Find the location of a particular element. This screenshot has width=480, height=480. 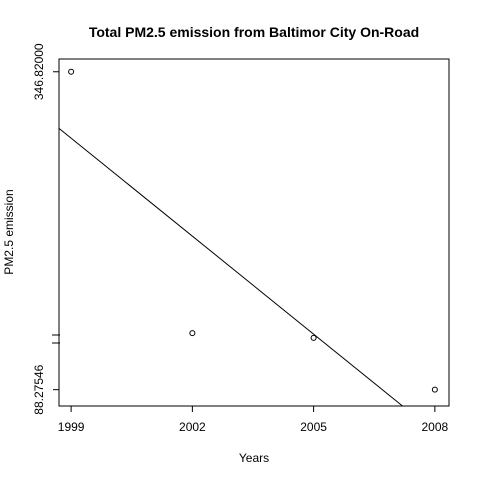

x-tick-label: 2005 is located at coordinates (313, 427).